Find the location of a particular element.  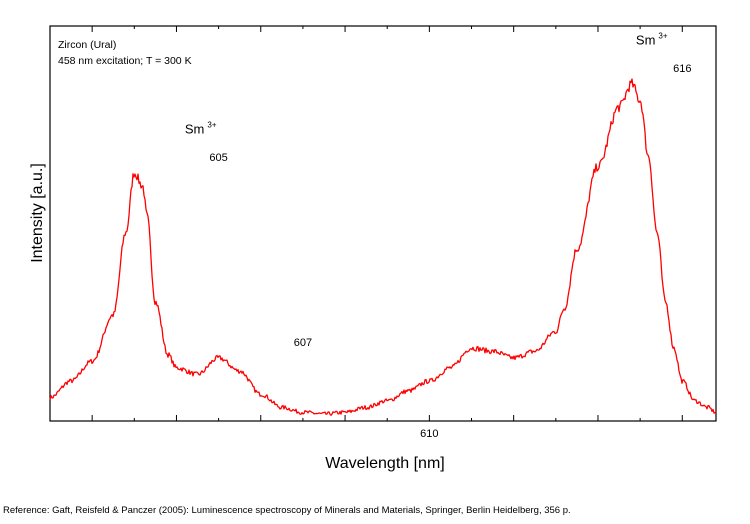

x-tick-labels: 610 is located at coordinates (429, 434).